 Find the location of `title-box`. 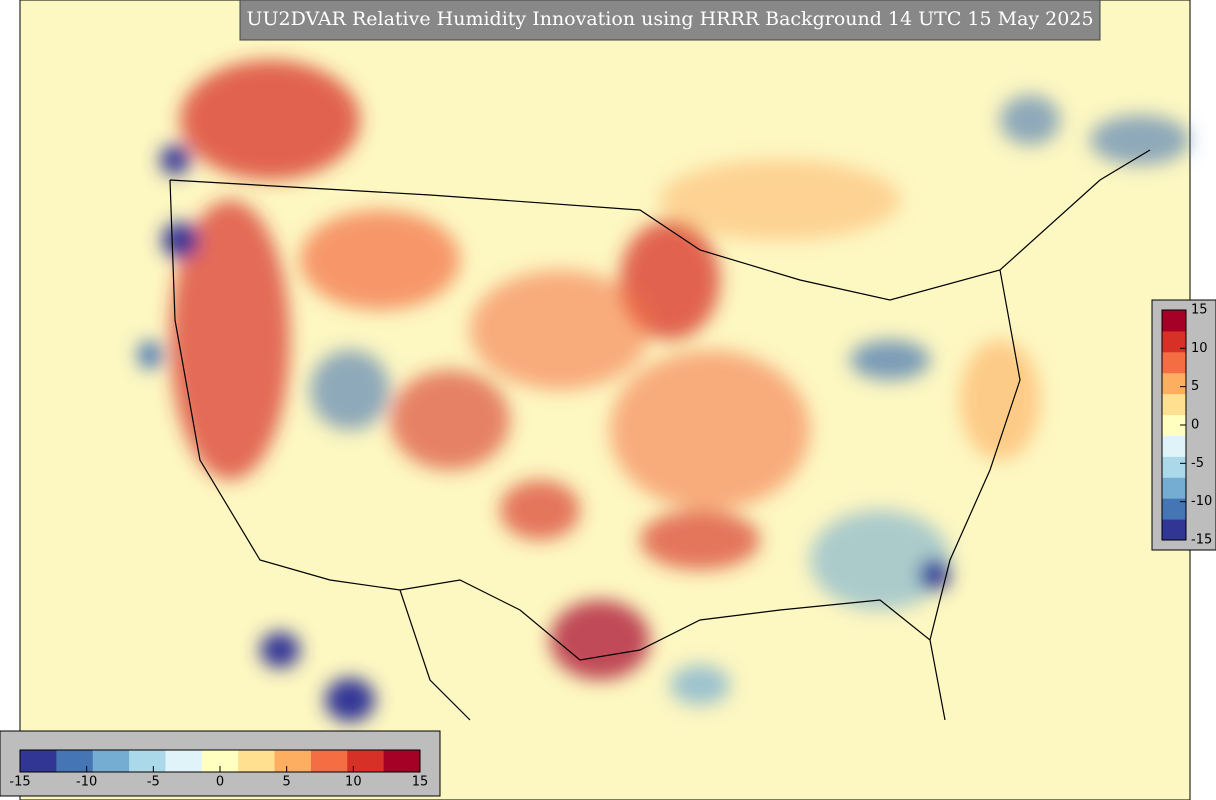

title-box is located at coordinates (670, 20).